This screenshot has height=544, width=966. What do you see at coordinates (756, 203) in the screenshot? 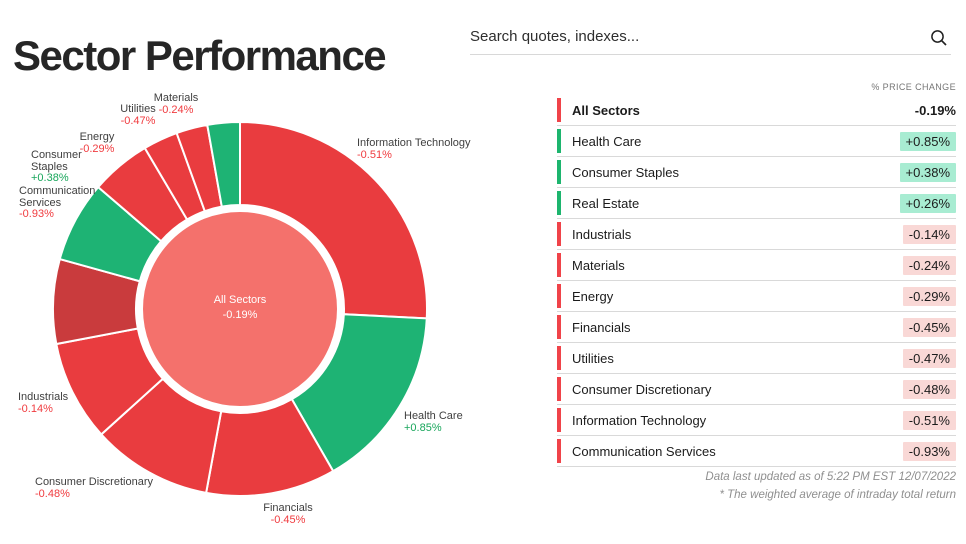
I see `table-row-real-estate: Real Estate +0.26%` at bounding box center [756, 203].